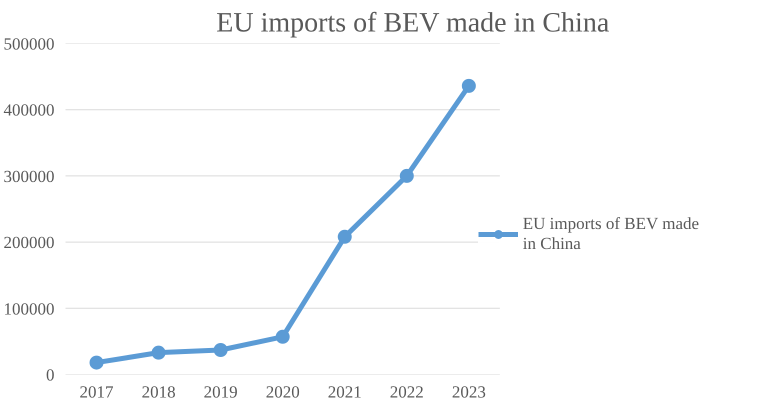 This screenshot has width=765, height=408. I want to click on x-tick-label: 2017, so click(97, 392).